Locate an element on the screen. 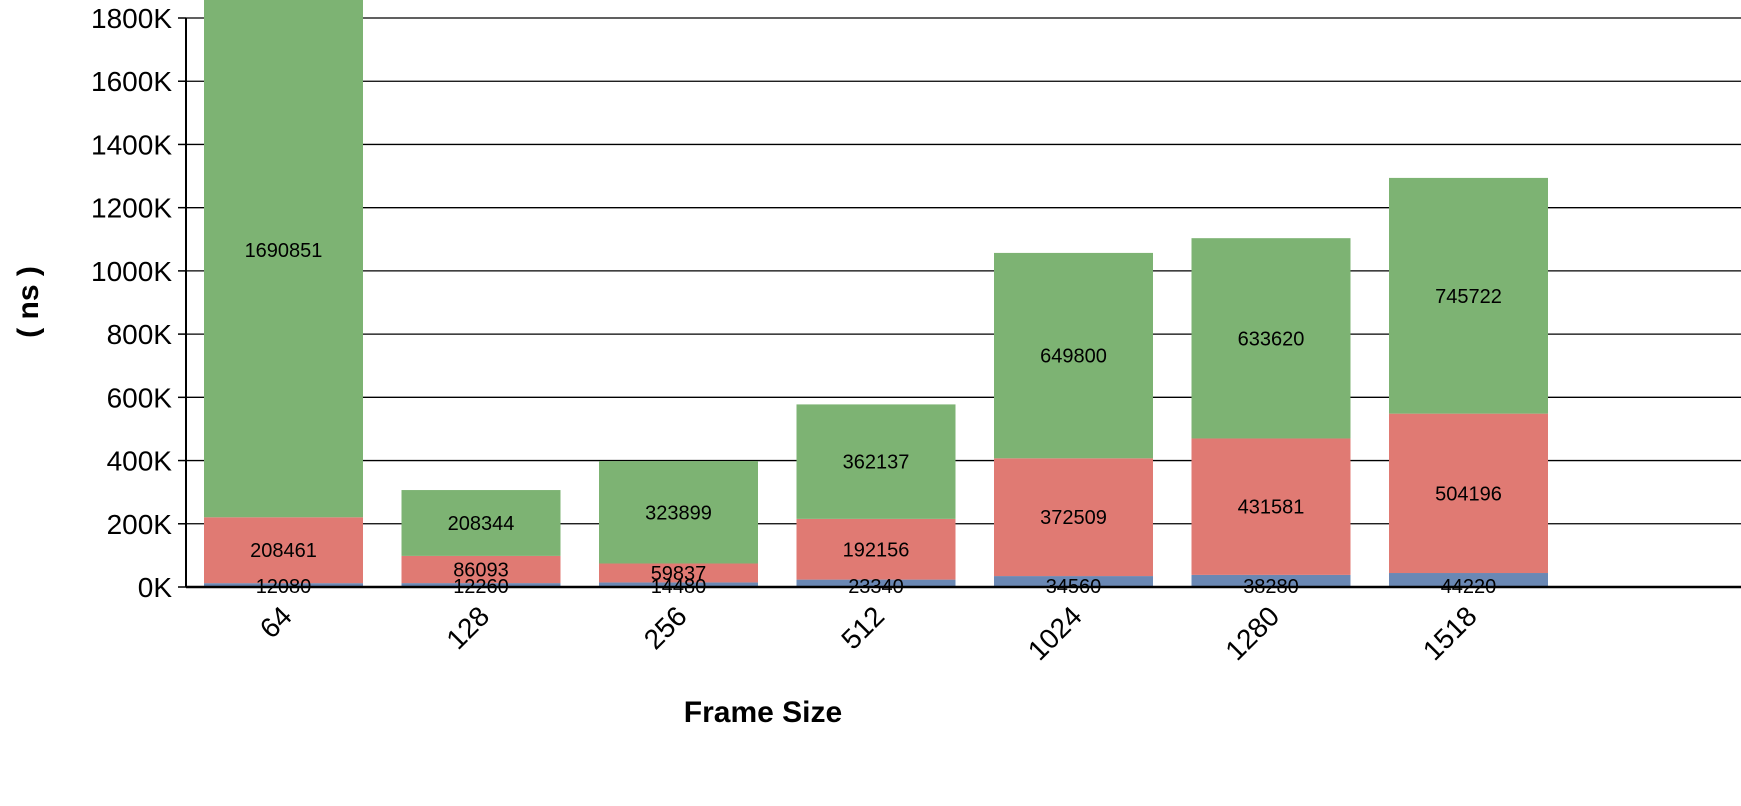 Image resolution: width=1741 pixels, height=806 pixels. y-tick-label: 400K is located at coordinates (140, 461).